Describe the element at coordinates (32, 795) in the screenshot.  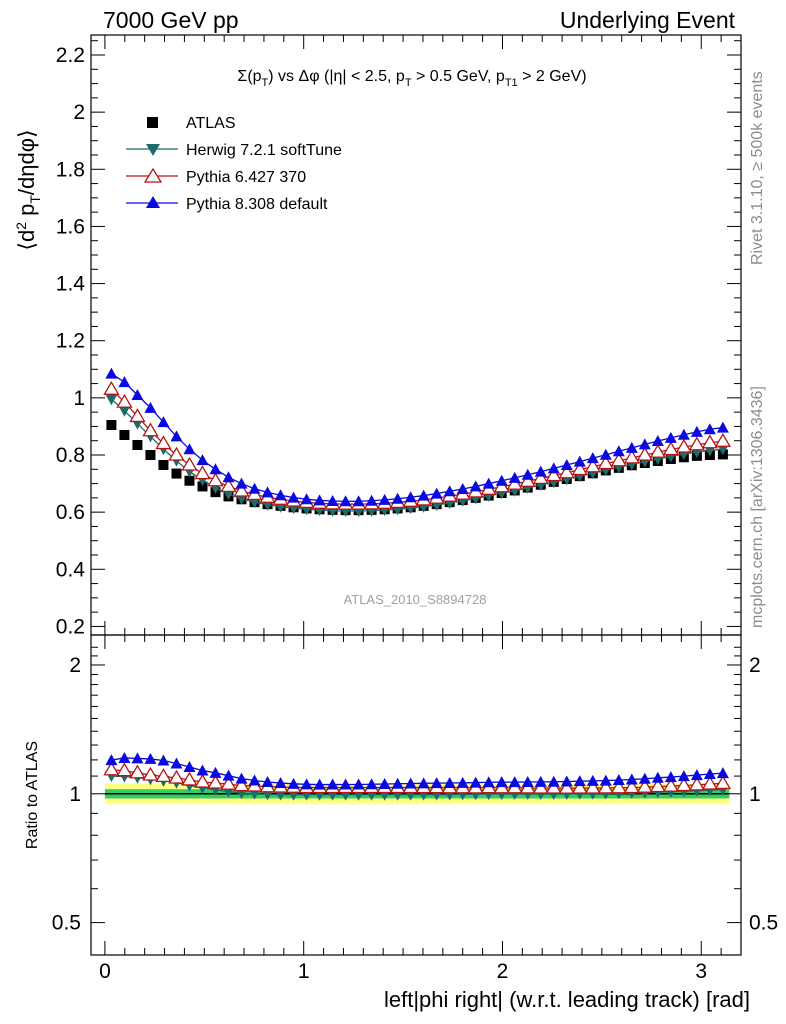
I see `ratio-y-axis-label: Ratio to ATLAS` at that location.